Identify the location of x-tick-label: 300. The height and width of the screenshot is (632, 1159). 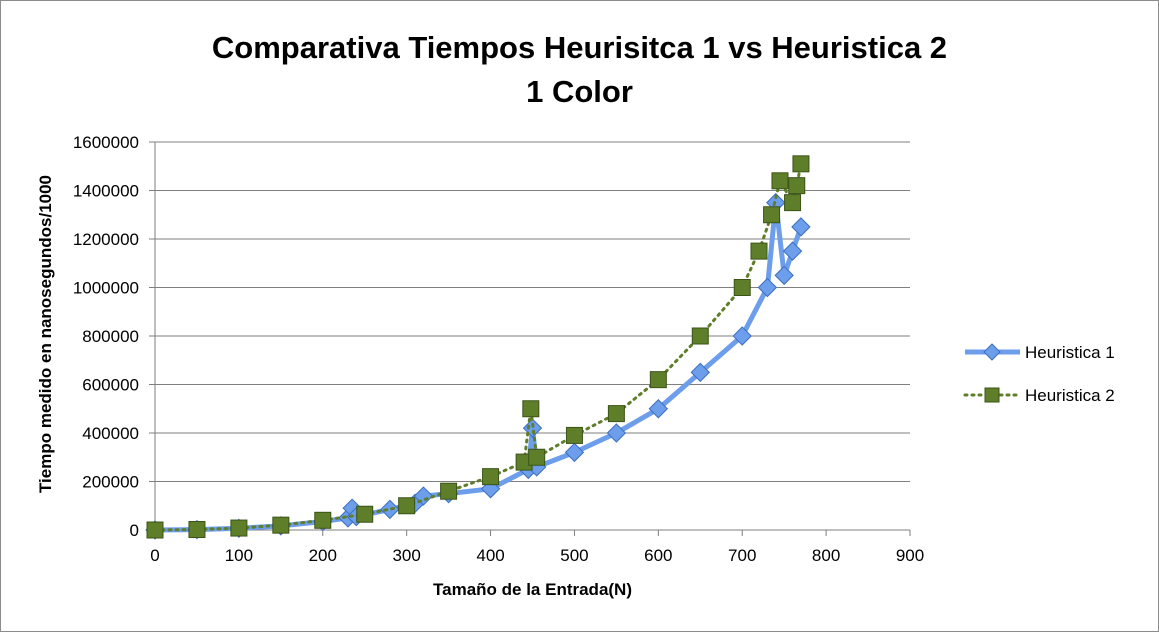
(406, 555).